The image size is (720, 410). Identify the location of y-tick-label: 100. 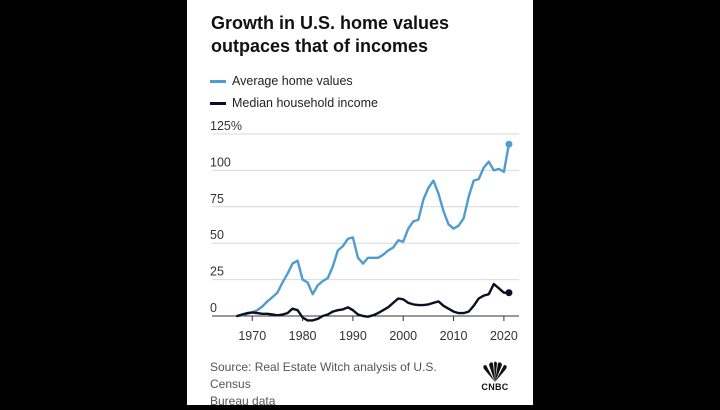
(220, 162).